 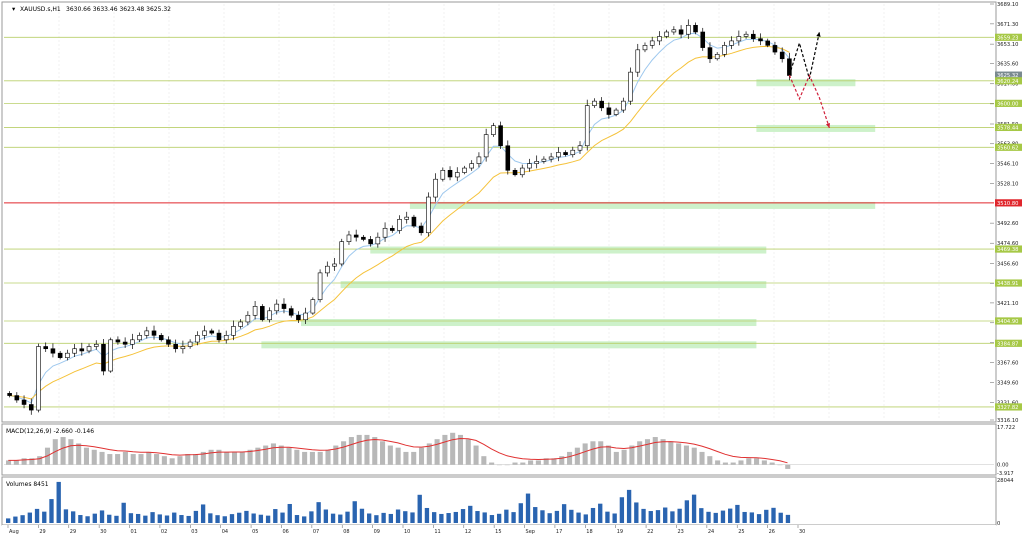 What do you see at coordinates (507, 501) in the screenshot?
I see `volume-panel: 28044 0 Volumes 8451` at bounding box center [507, 501].